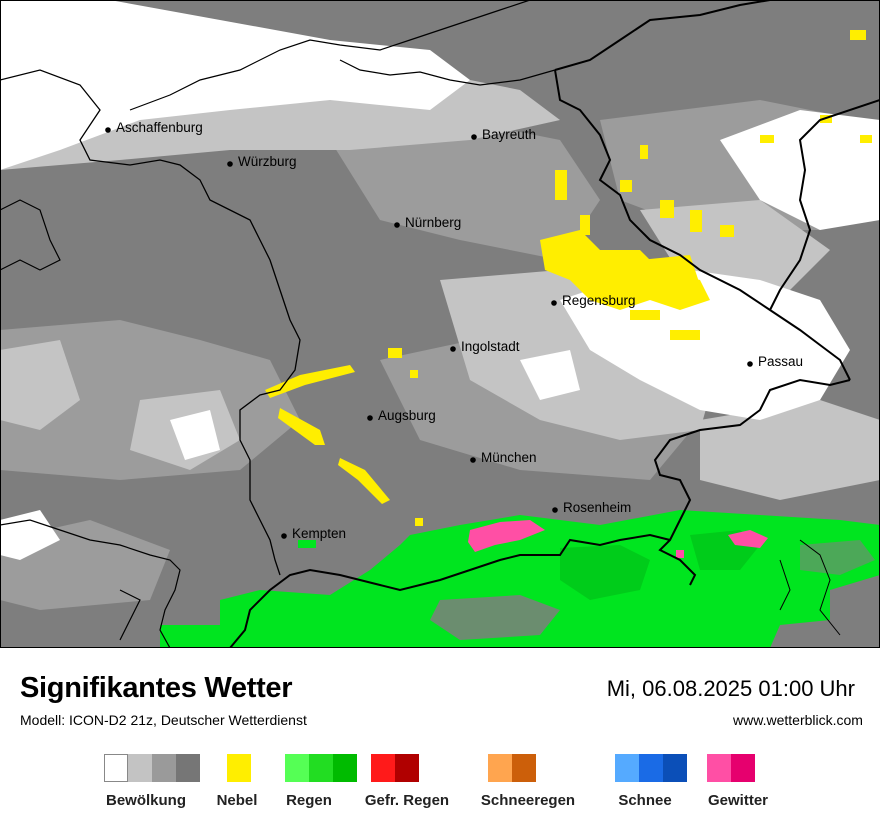 Image resolution: width=880 pixels, height=830 pixels. What do you see at coordinates (433, 222) in the screenshot?
I see `svg-text: Nürnberg` at bounding box center [433, 222].